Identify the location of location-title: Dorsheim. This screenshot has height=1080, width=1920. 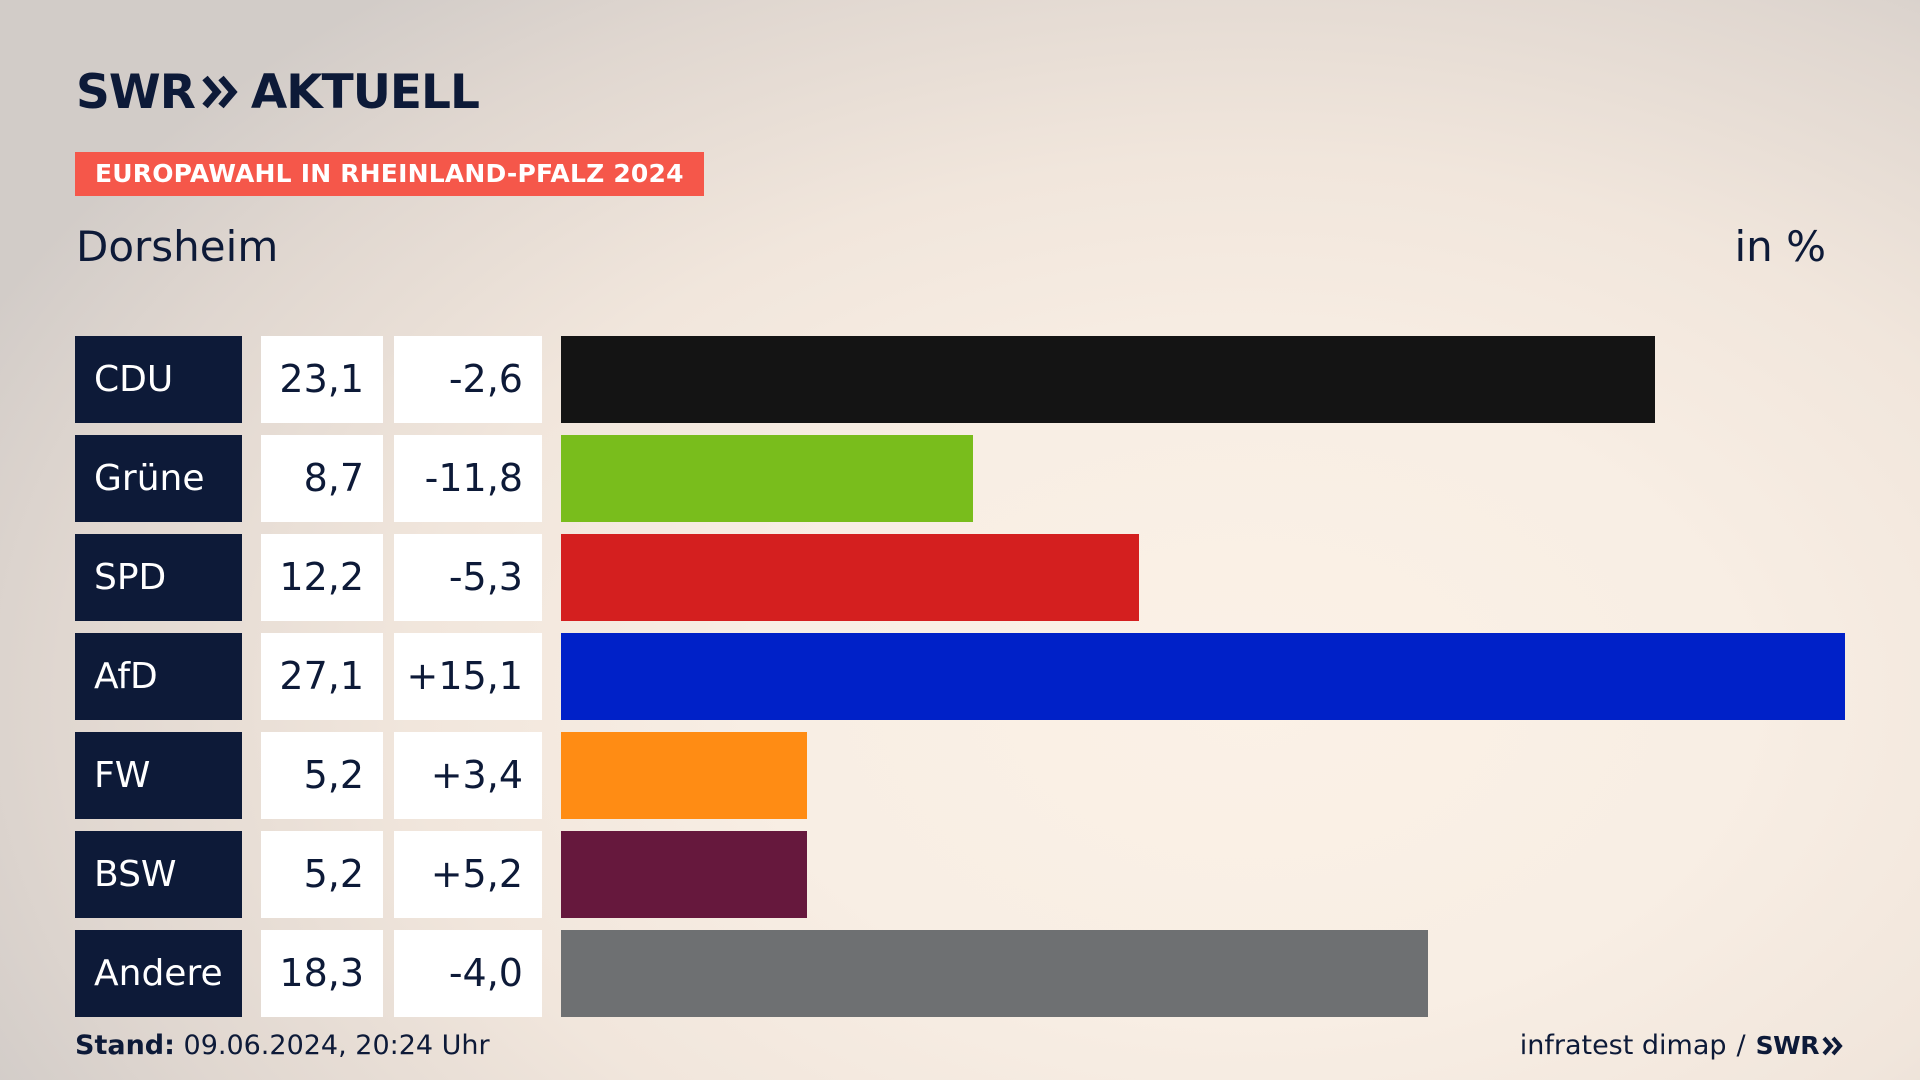
(177, 246).